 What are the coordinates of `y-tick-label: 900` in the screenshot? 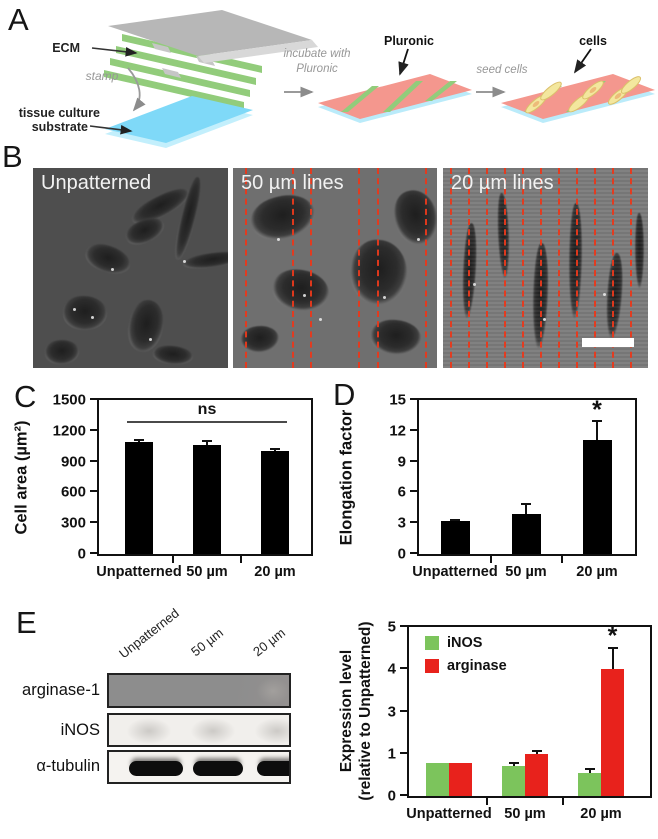 It's located at (73, 462).